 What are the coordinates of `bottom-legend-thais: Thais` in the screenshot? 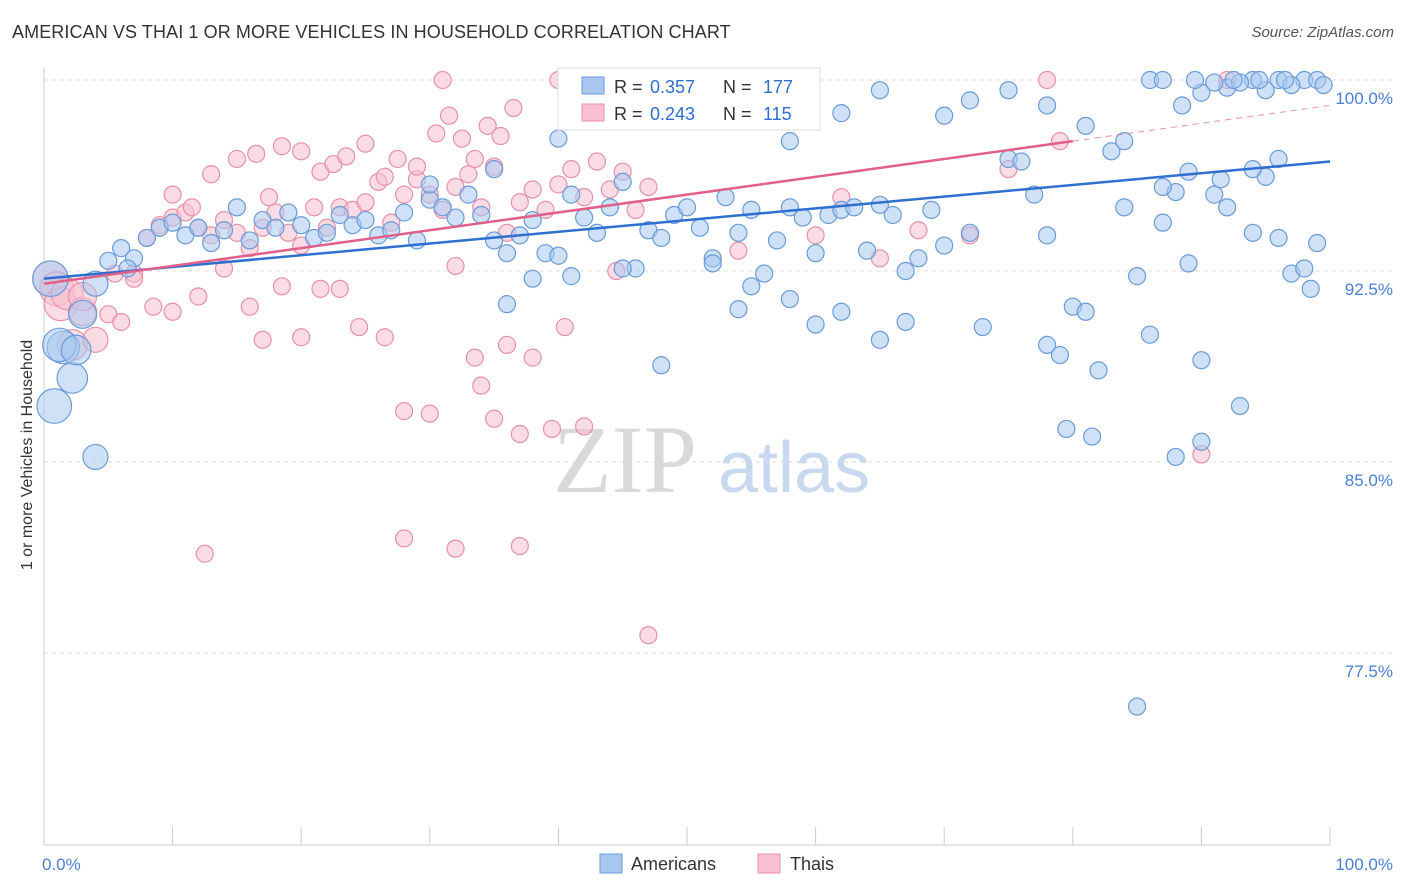 It's located at (812, 864).